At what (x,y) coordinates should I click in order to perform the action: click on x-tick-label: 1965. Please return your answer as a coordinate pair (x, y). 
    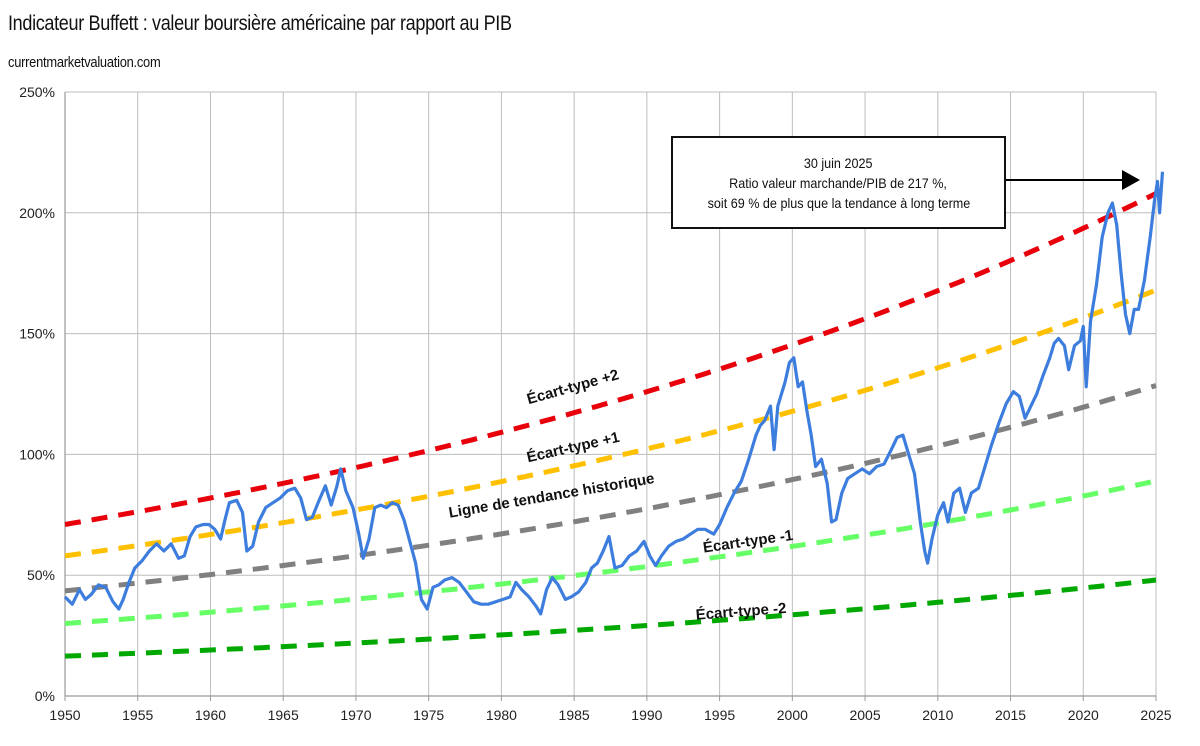
    Looking at the image, I should click on (283, 715).